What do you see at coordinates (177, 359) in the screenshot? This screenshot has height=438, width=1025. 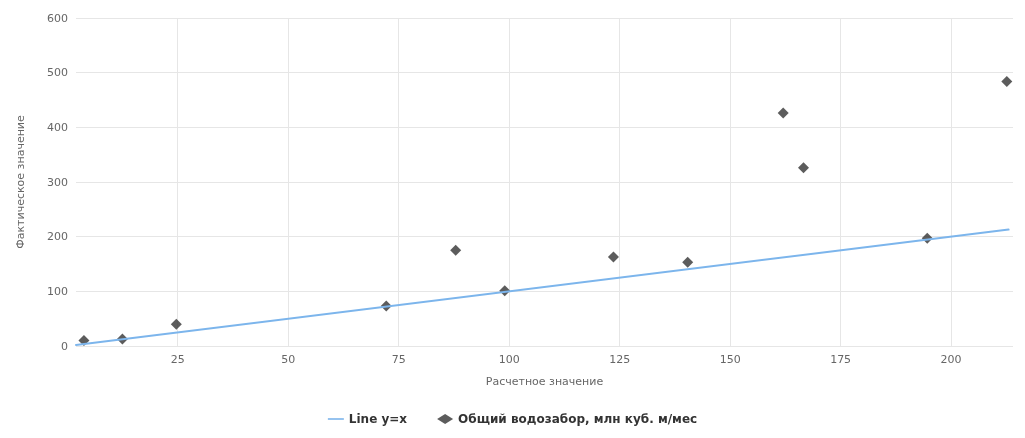 I see `x-tick-label: 25` at bounding box center [177, 359].